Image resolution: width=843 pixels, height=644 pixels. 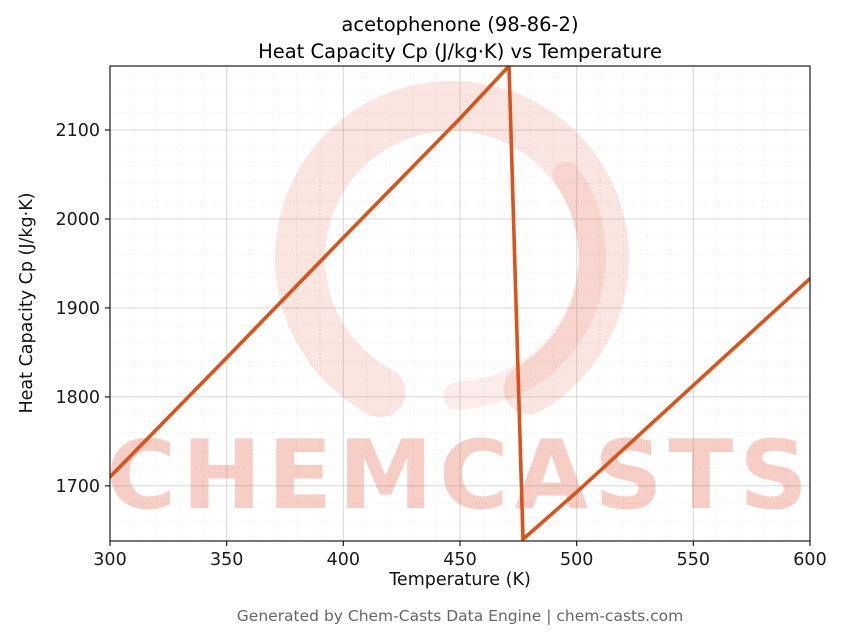 I want to click on x-axis-label: Temperature (K), so click(x=460, y=580).